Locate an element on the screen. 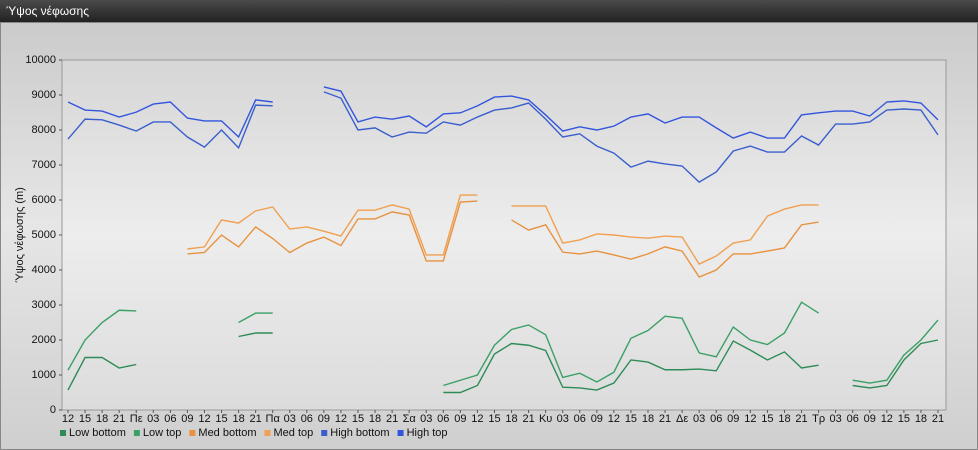 The image size is (978, 450). y-tick-label: 10000 is located at coordinates (40, 60).